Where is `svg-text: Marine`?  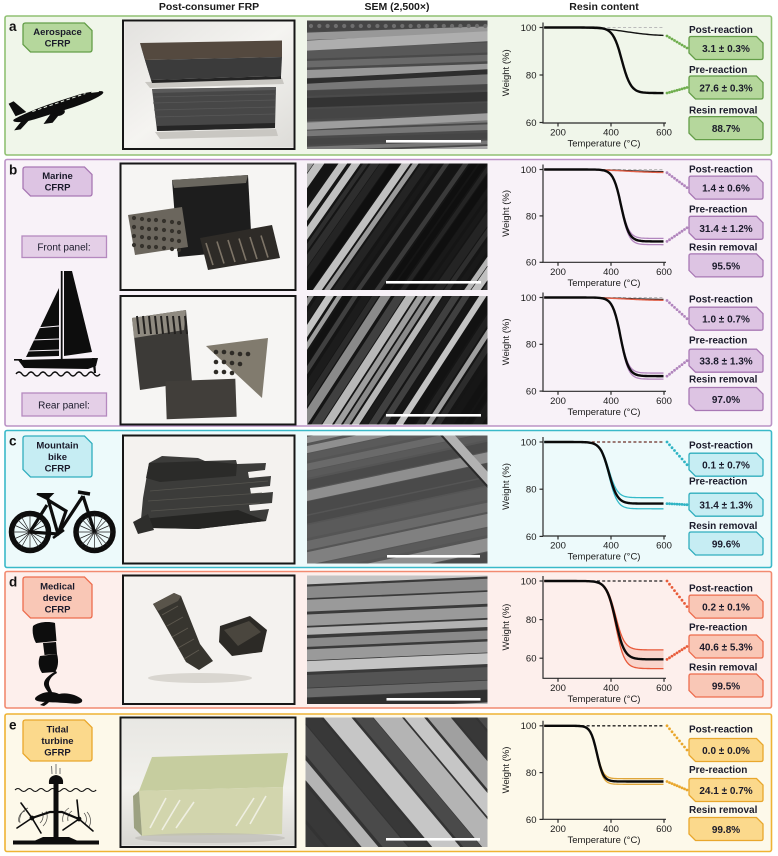
svg-text: Marine is located at coordinates (57, 176).